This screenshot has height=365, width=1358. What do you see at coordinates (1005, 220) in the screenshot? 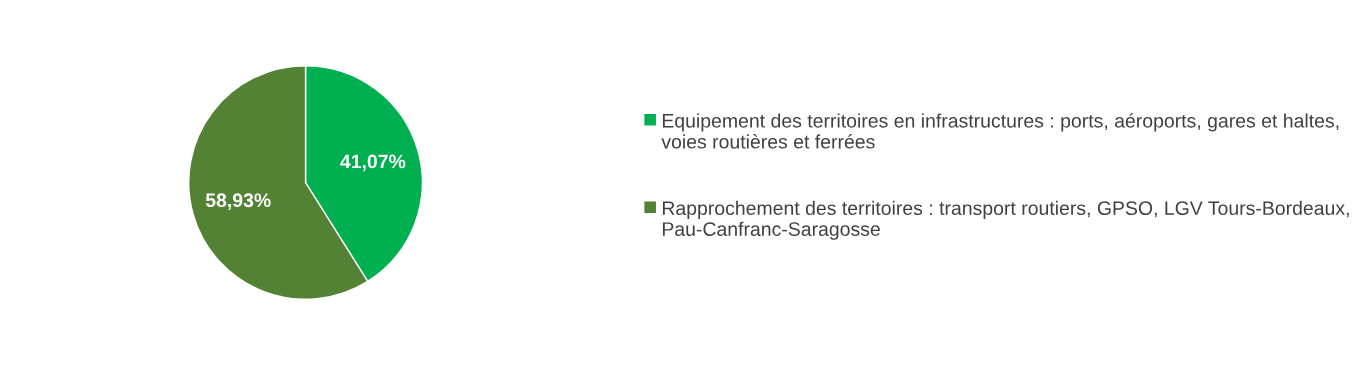
I see `legend-label: Rapprochement des territoires : transport routiers, GPSO, LGV Tours-Bordeaux, Pau-Canfranc-Saragosse` at bounding box center [1005, 220].